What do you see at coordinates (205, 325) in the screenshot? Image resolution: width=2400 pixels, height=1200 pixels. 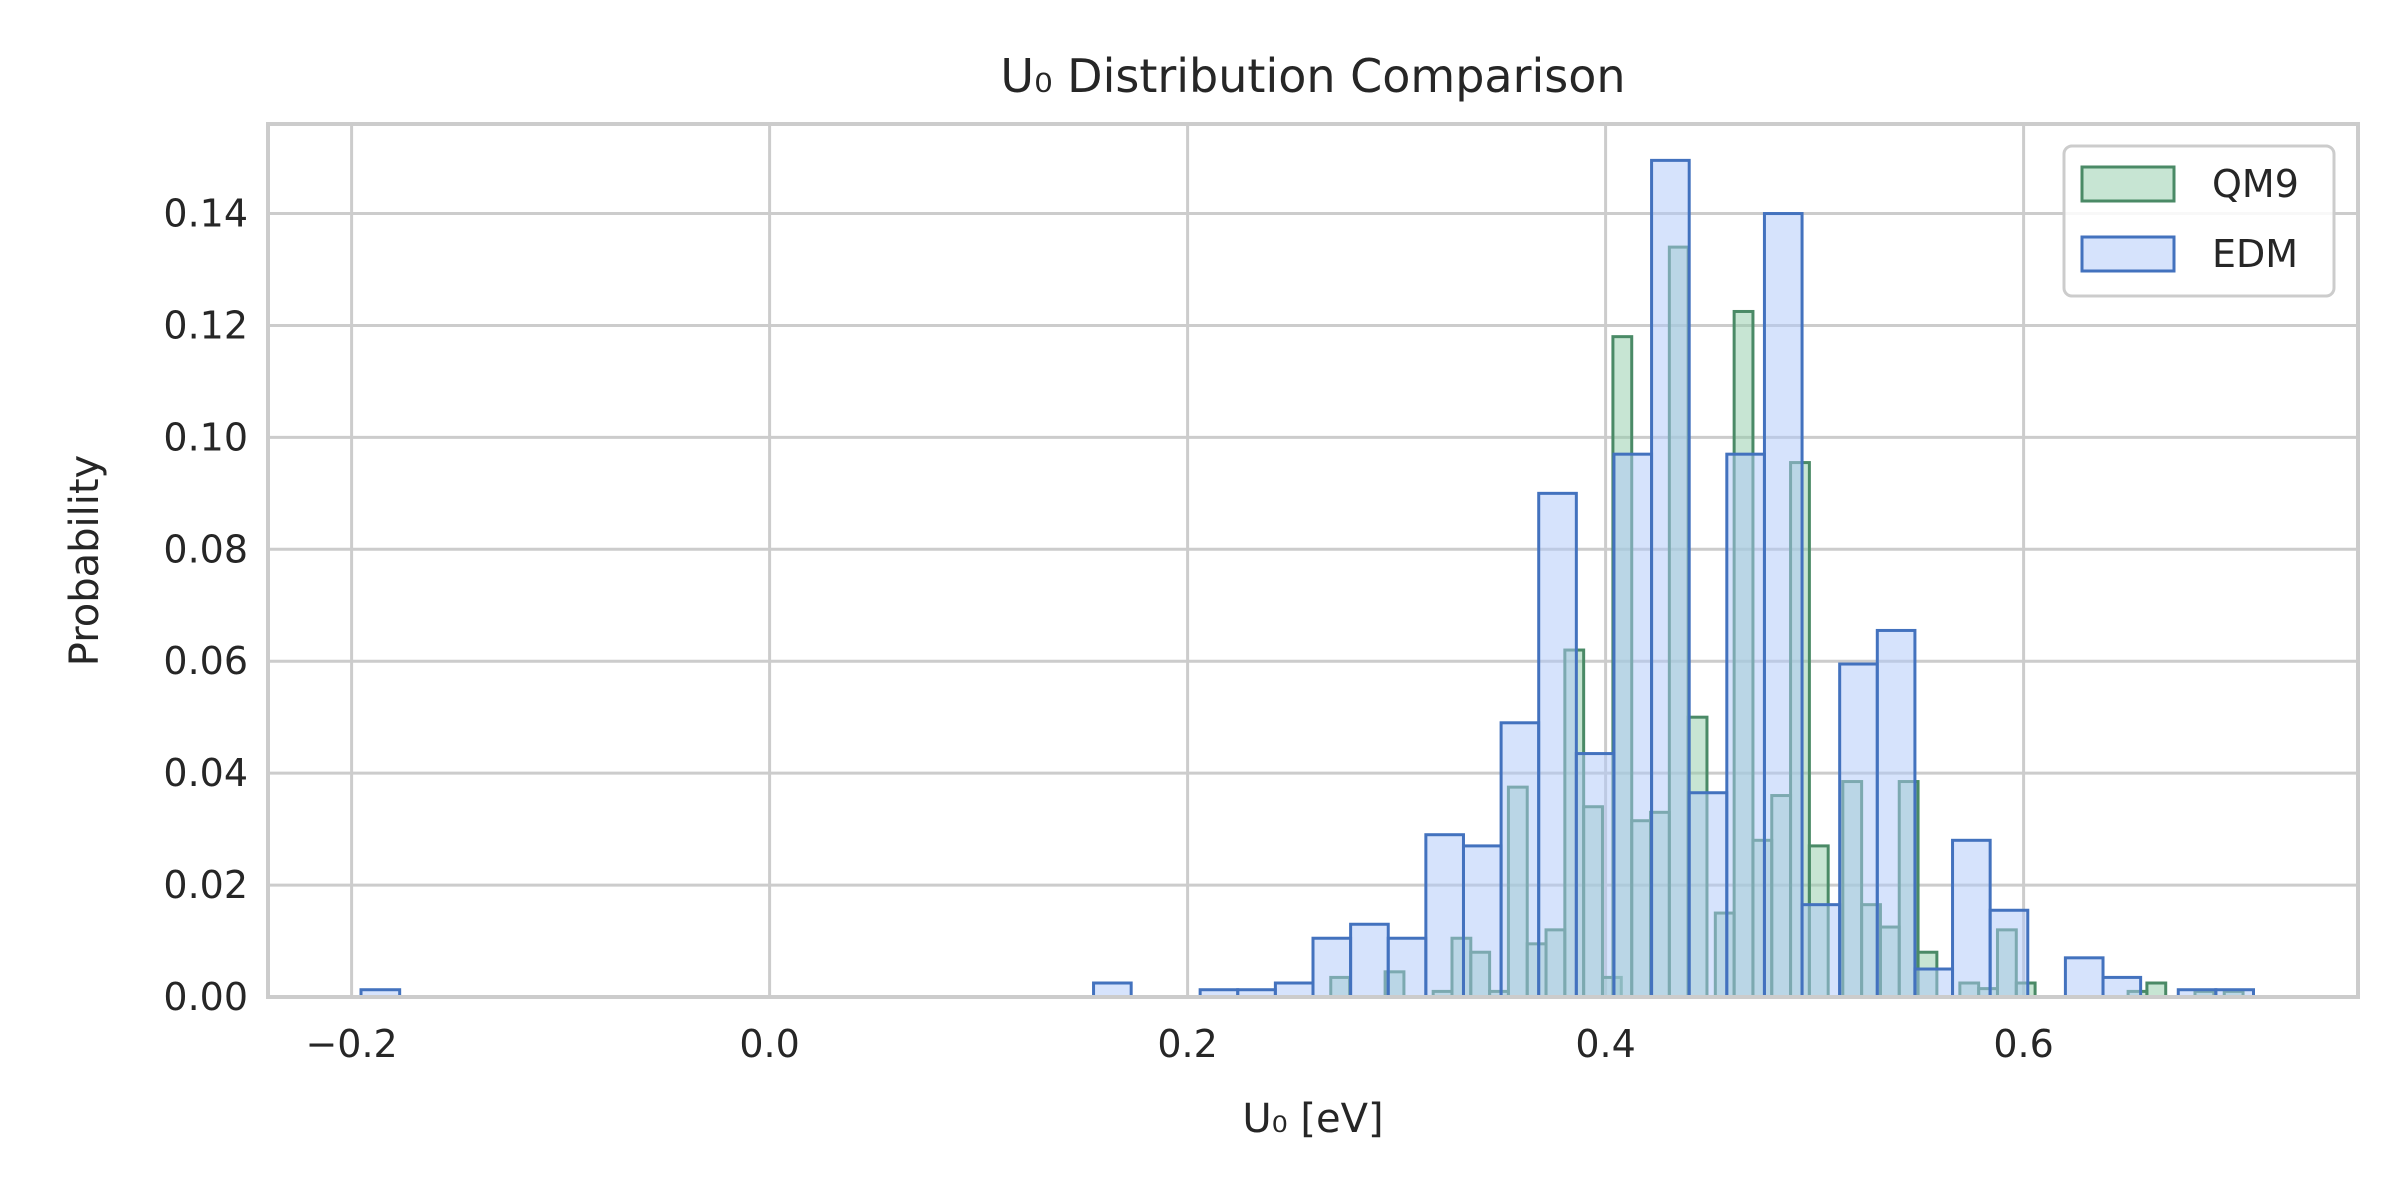 I see `y-tick-label: 0.12` at bounding box center [205, 325].